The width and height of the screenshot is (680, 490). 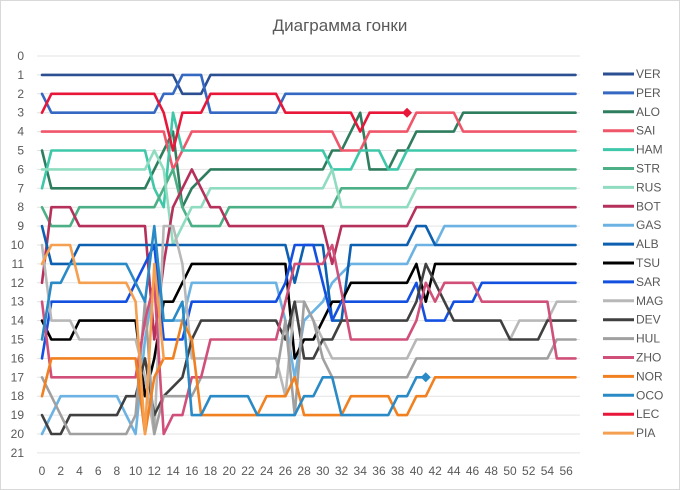 What do you see at coordinates (286, 471) in the screenshot?
I see `x-tick-label: 26` at bounding box center [286, 471].